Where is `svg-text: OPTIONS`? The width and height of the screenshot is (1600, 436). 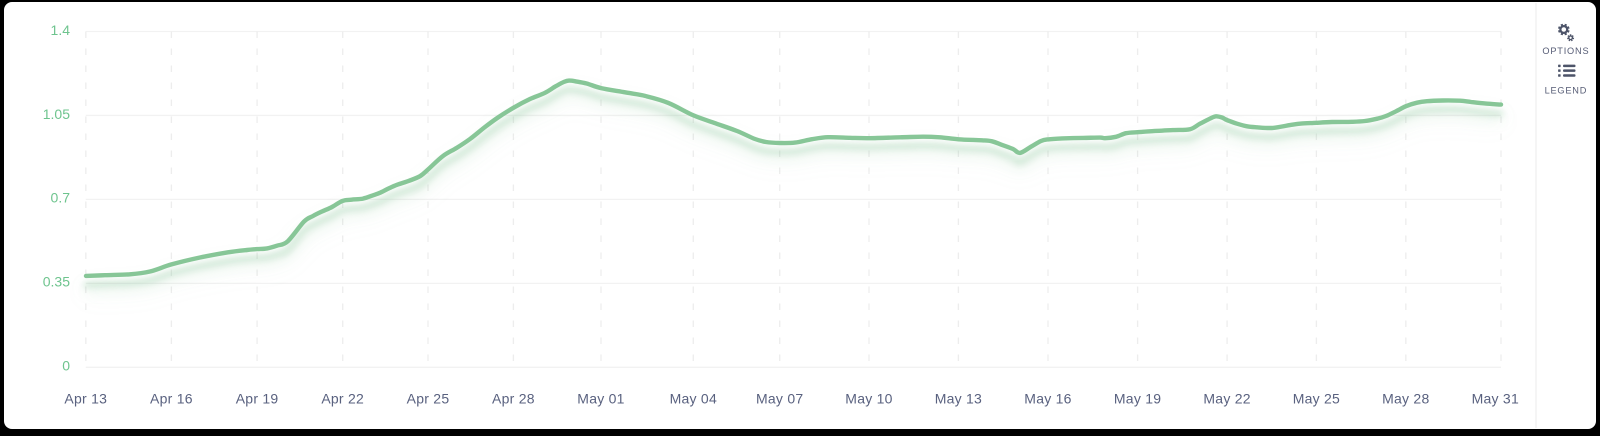
svg-text: OPTIONS is located at coordinates (1565, 51).